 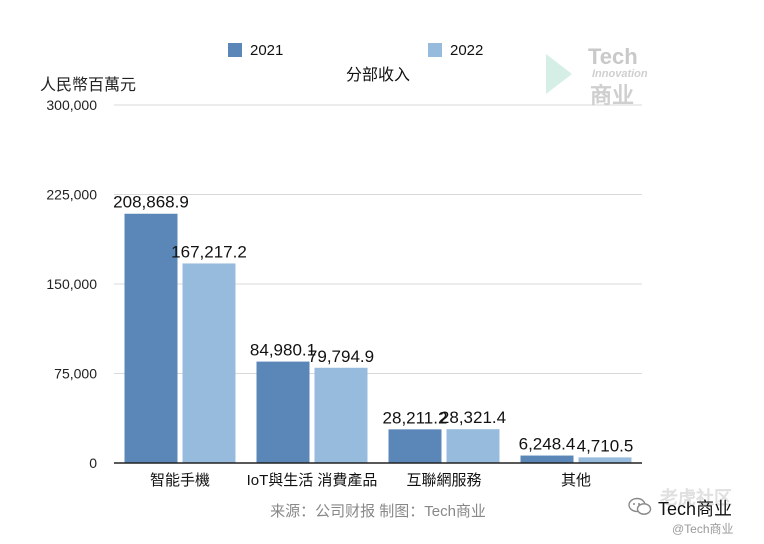 I want to click on watermark-tagline: Innovation, so click(x=620, y=74).